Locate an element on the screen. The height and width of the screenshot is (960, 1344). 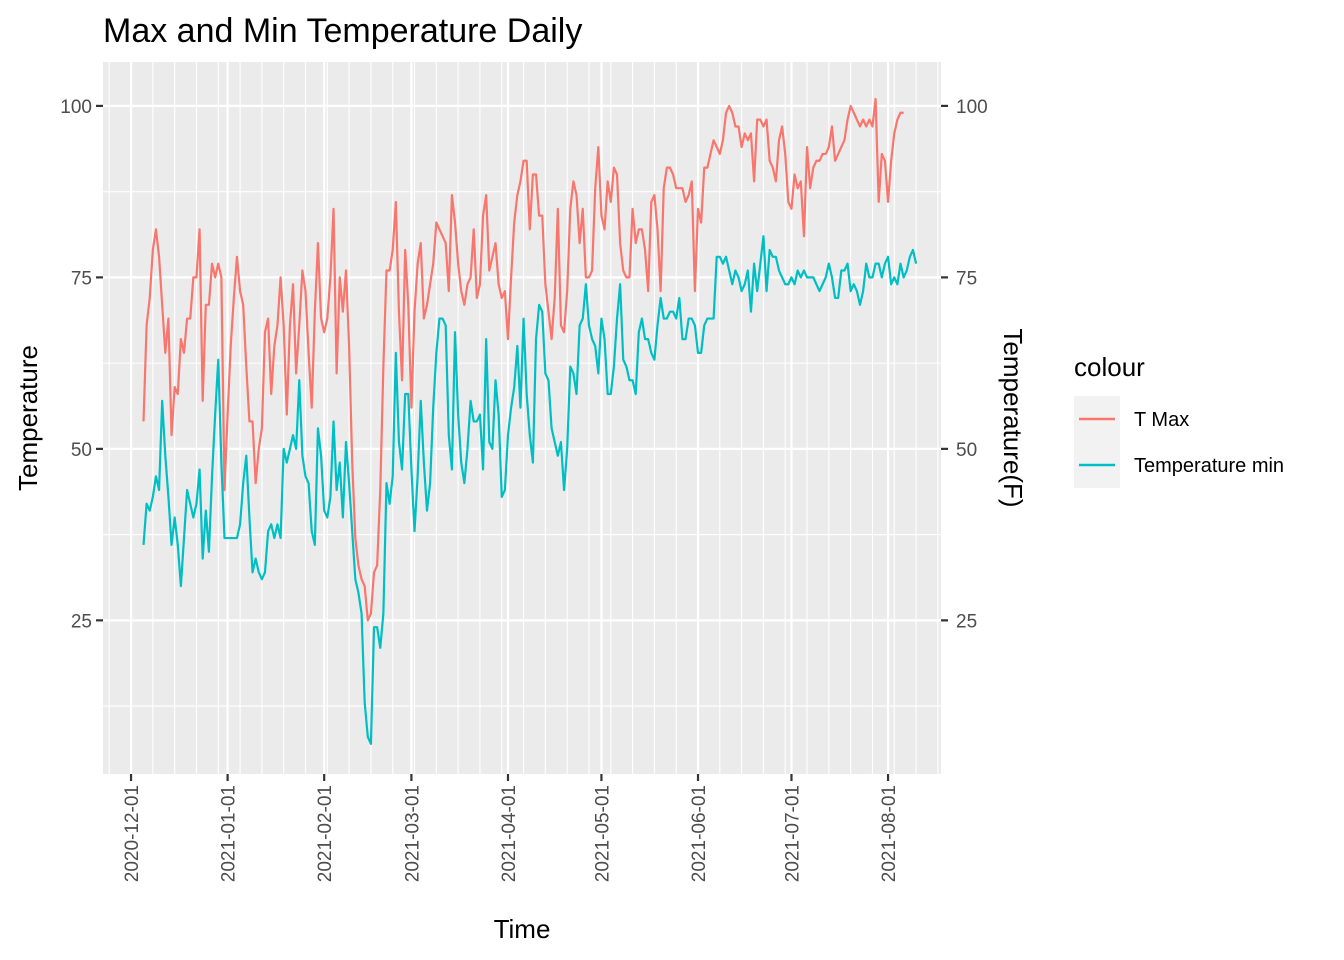
y-tick-label: 50 is located at coordinates (81, 450).